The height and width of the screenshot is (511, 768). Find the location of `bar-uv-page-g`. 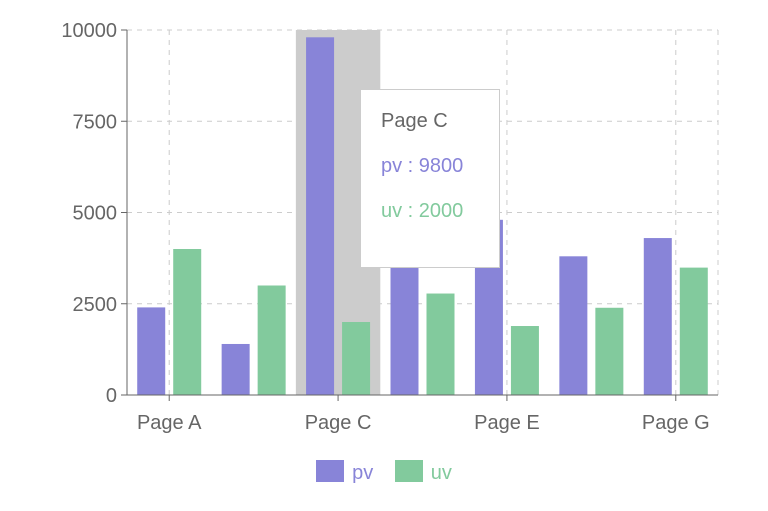

bar-uv-page-g is located at coordinates (693, 331).